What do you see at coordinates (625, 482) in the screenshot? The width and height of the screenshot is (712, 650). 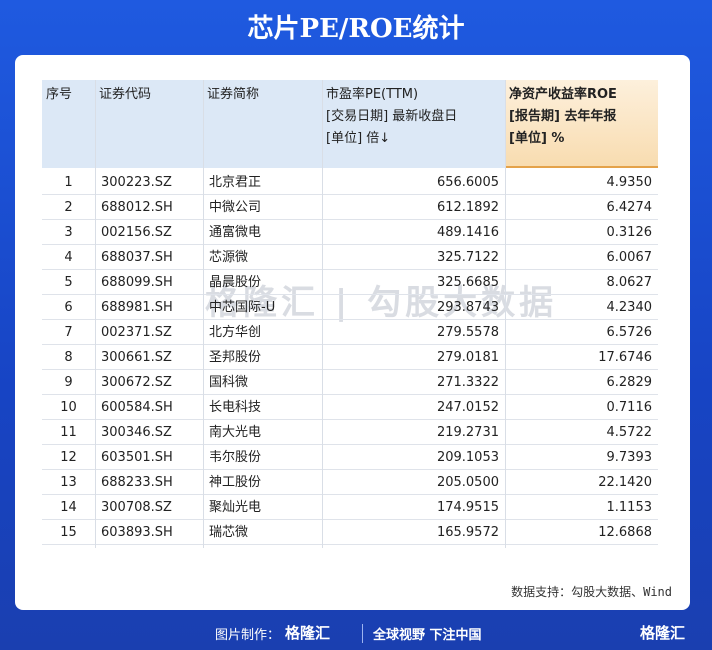 I see `table-cell: 22.1420` at bounding box center [625, 482].